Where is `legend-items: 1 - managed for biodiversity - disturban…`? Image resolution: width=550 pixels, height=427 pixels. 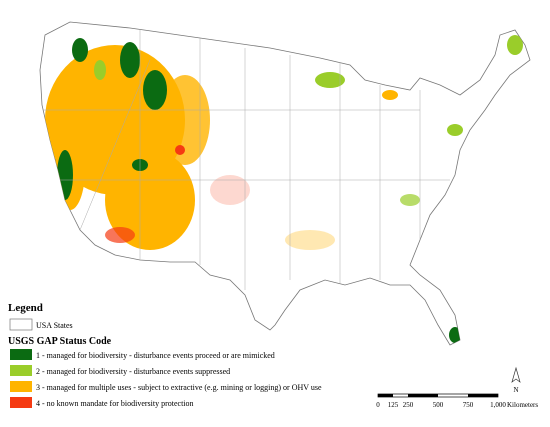 legend-items: 1 - managed for biodiversity - disturban… is located at coordinates (166, 378).